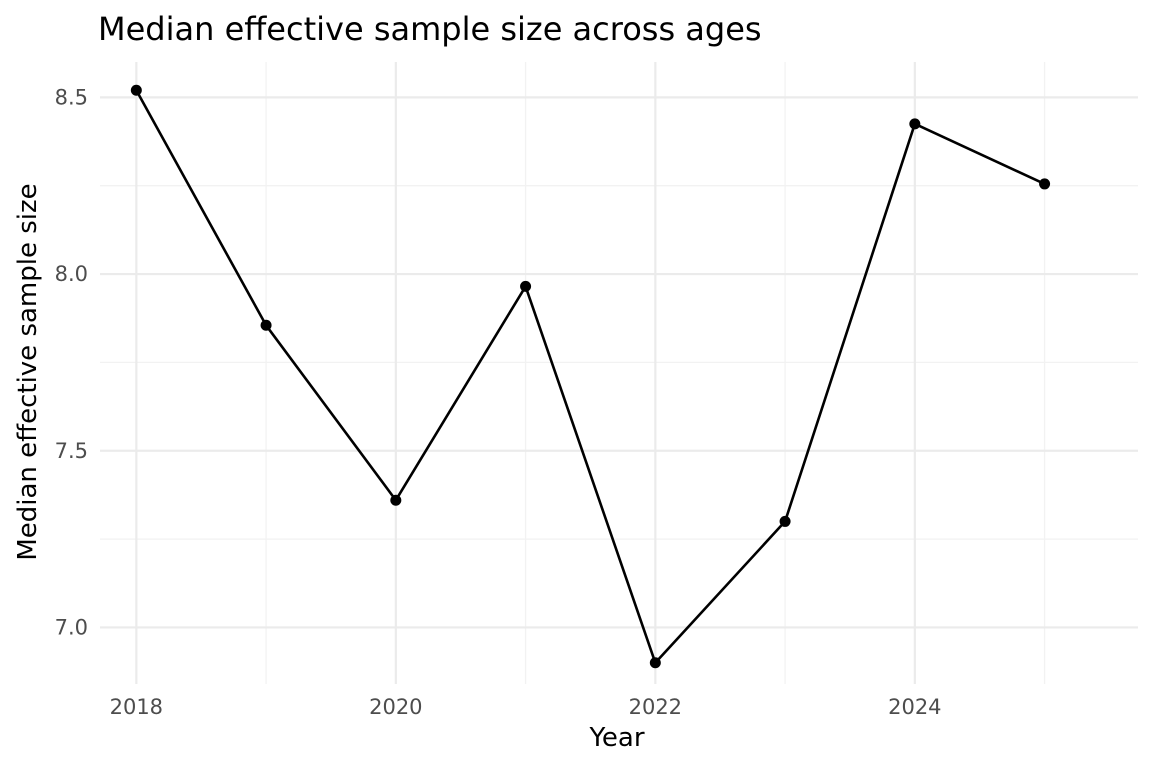 The width and height of the screenshot is (1152, 768). Describe the element at coordinates (266, 325) in the screenshot. I see `data-point-2019` at that location.